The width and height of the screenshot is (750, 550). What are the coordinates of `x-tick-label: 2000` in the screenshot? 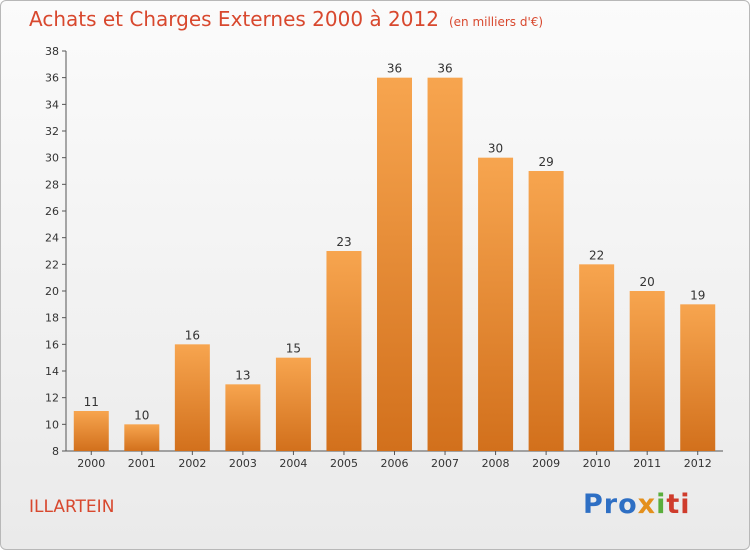 It's located at (91, 463).